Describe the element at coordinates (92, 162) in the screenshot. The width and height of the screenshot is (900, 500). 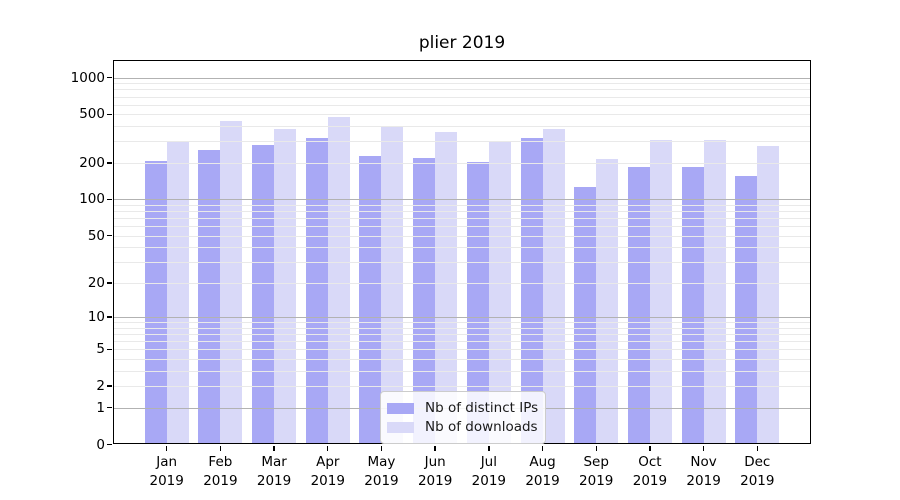
I see `y-tick-label: 200` at that location.